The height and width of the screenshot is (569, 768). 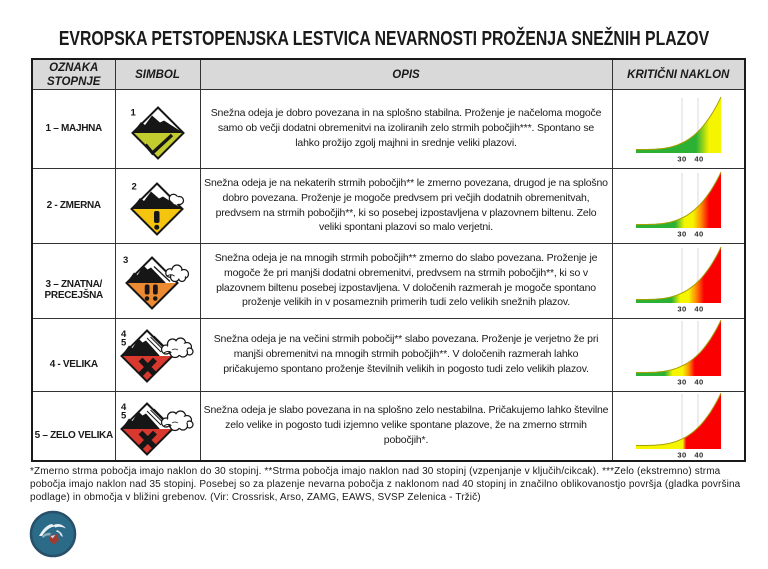 I want to click on svg-text: 2, so click(x=134, y=186).